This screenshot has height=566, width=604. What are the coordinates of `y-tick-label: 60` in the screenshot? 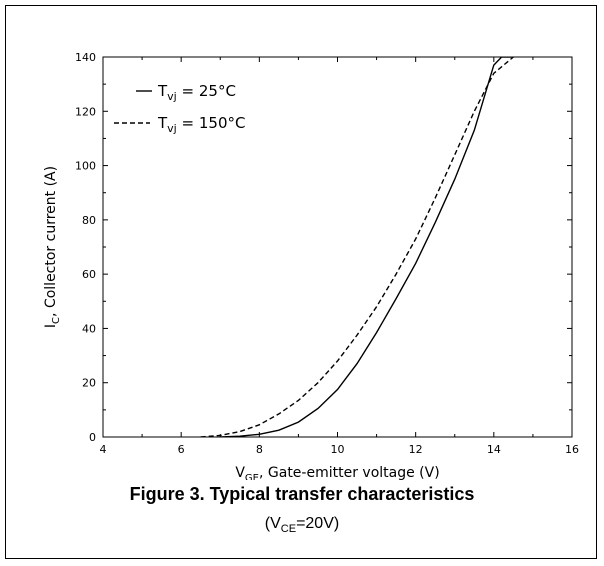 It's located at (89, 274).